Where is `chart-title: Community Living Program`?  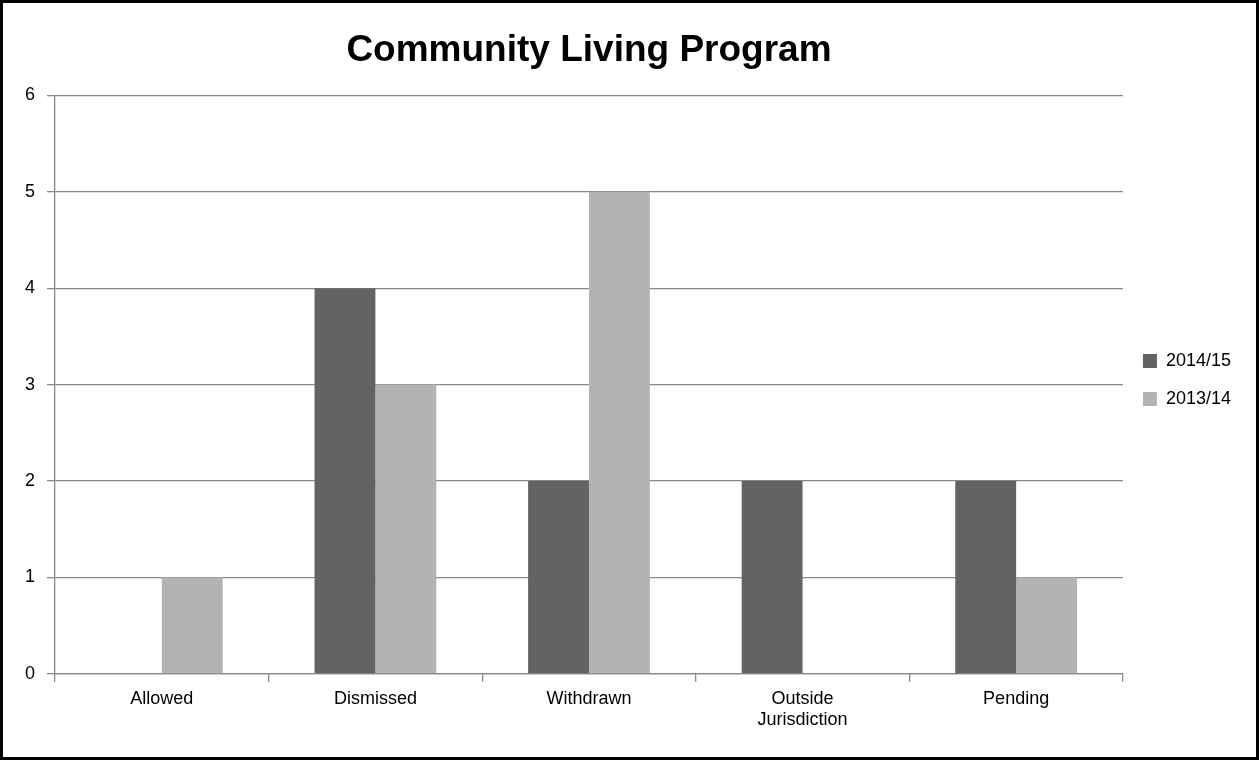
chart-title: Community Living Program is located at coordinates (589, 49).